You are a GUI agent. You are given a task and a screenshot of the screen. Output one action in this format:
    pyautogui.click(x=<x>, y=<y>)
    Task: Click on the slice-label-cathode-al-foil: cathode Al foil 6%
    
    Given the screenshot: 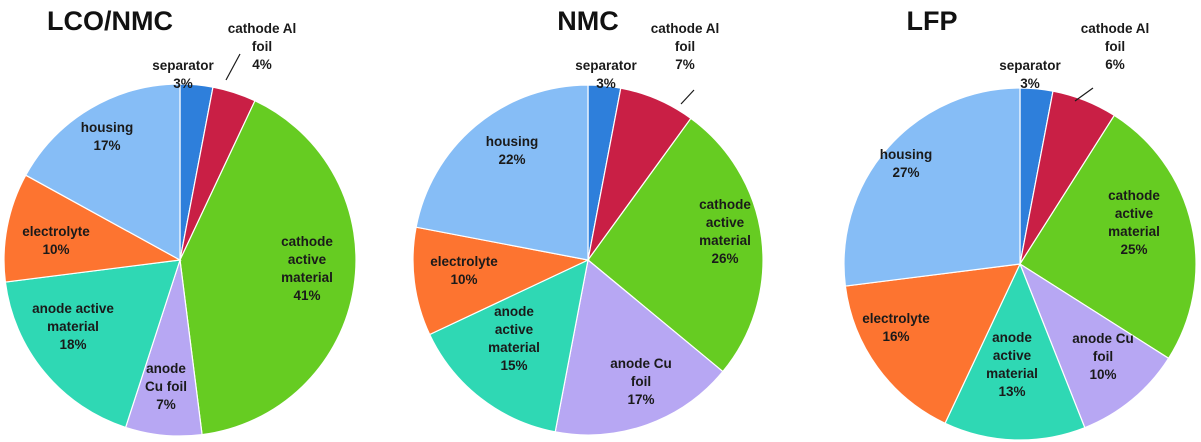 What is the action you would take?
    pyautogui.click(x=1115, y=46)
    